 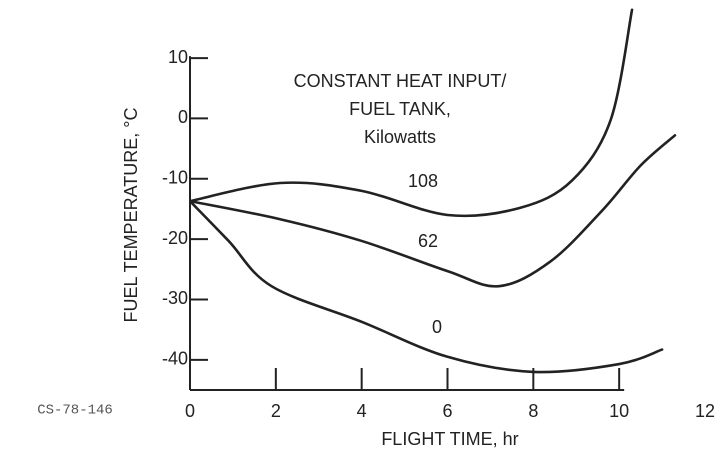 I want to click on x-tick-label: 10, so click(x=619, y=411).